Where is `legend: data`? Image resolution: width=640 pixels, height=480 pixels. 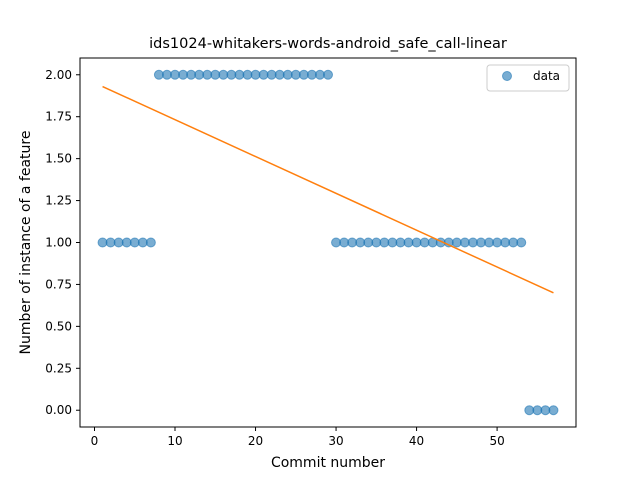 legend: data is located at coordinates (528, 78).